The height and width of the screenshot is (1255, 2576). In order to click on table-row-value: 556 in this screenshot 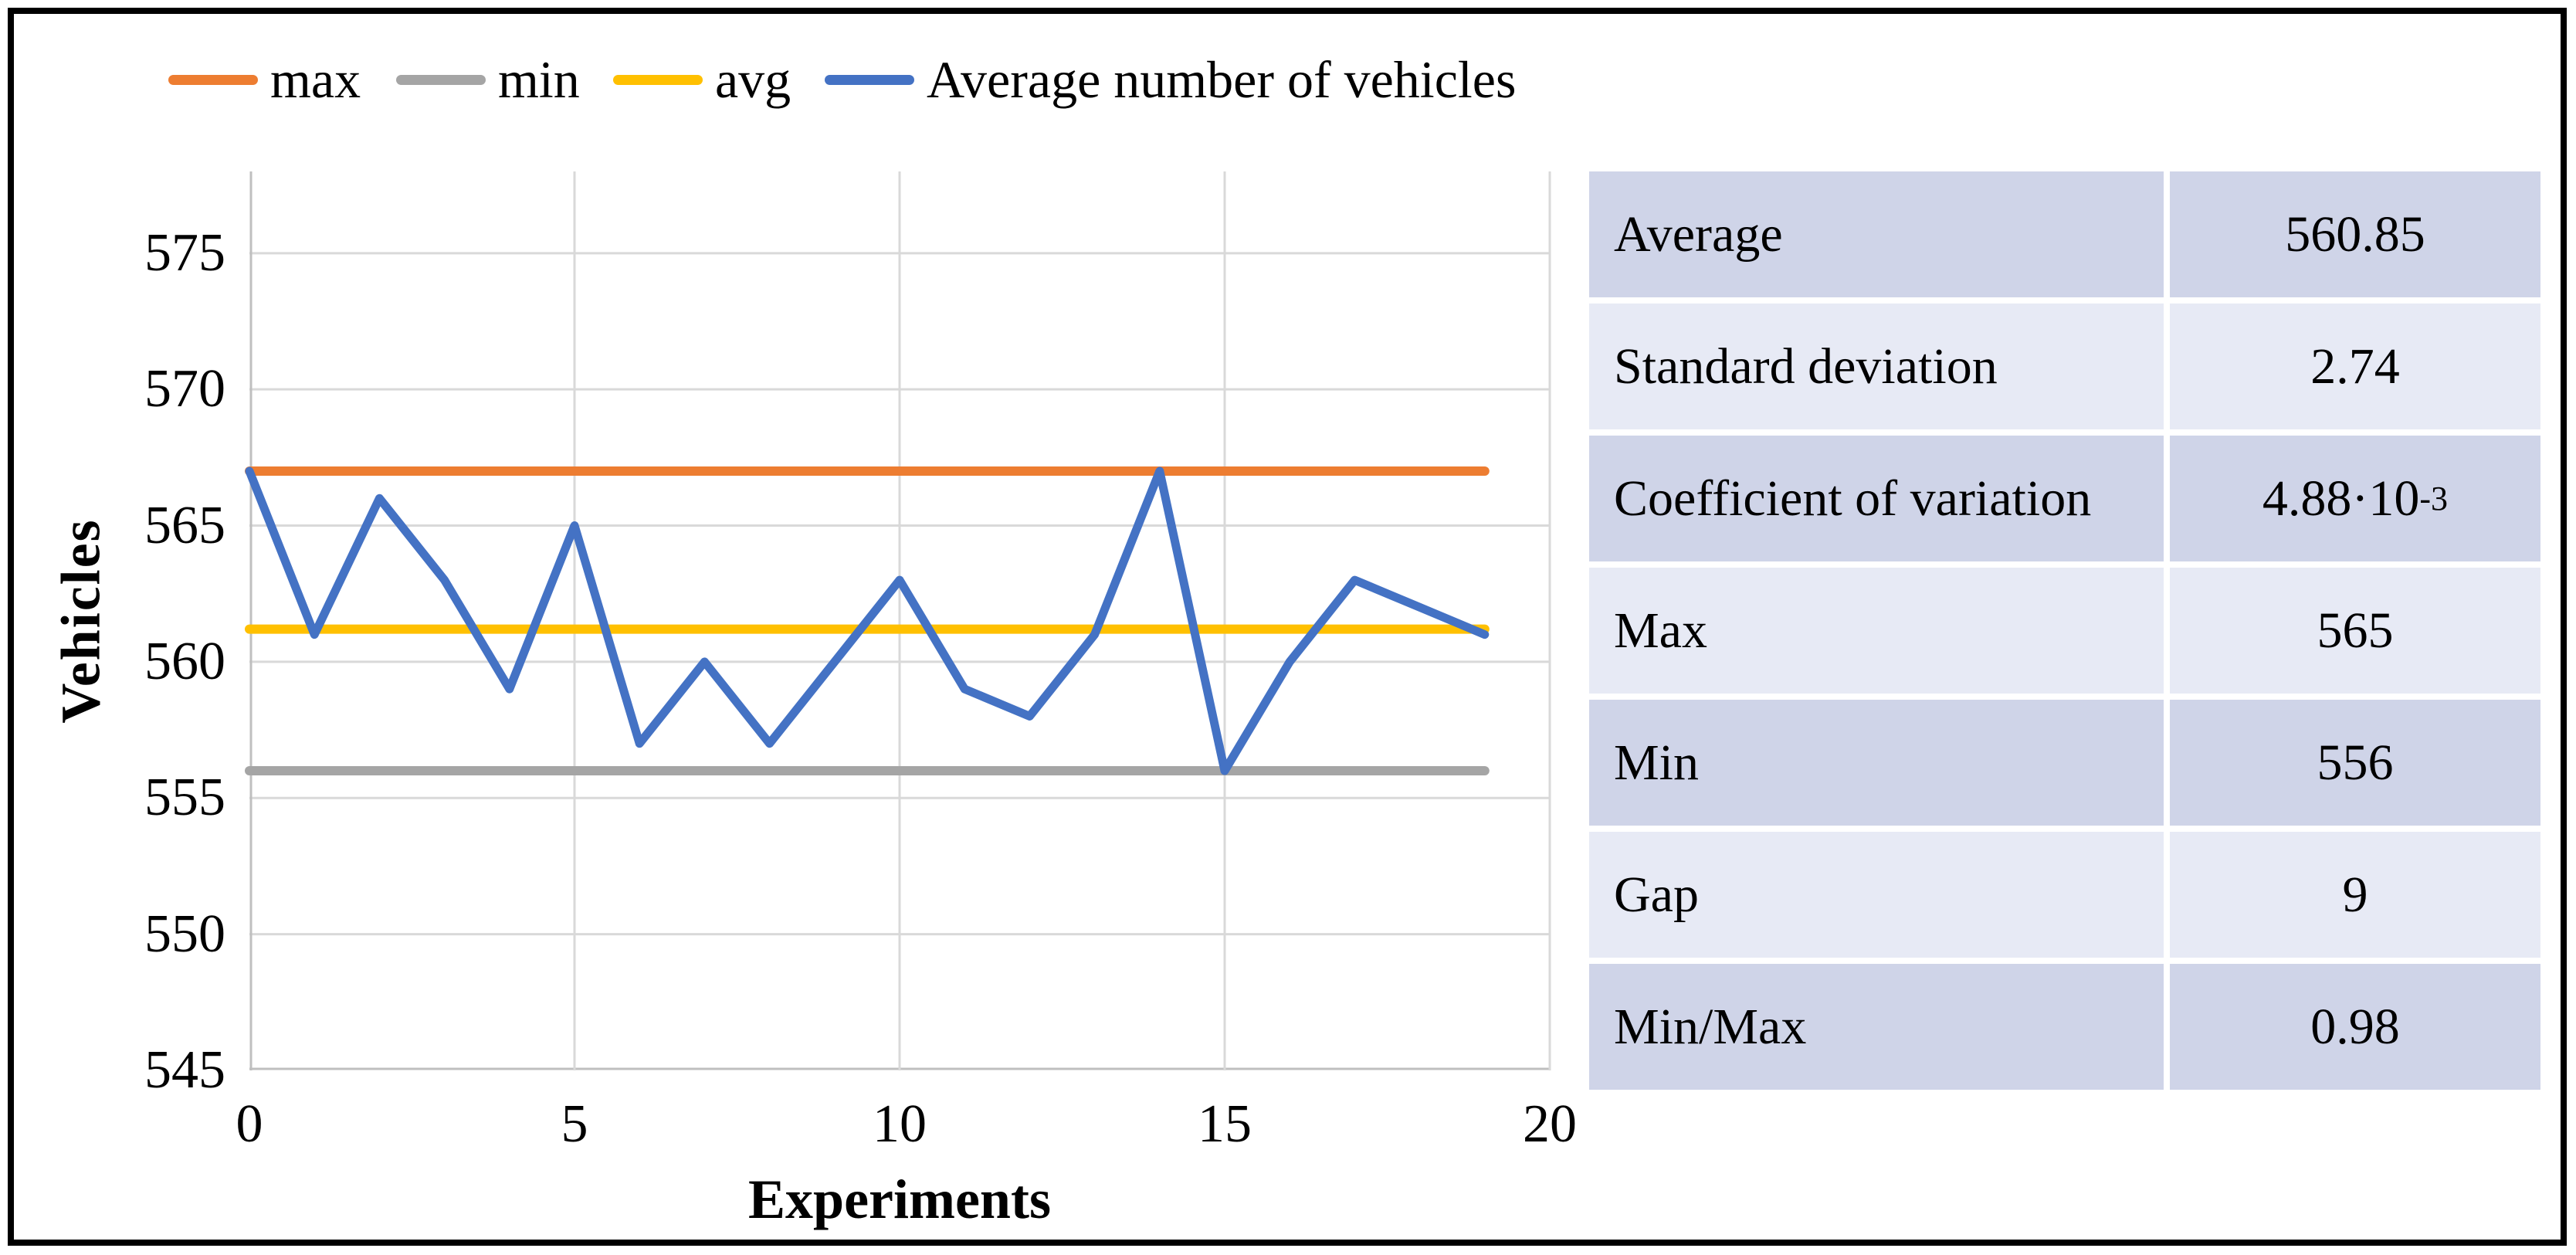, I will do `click(2355, 763)`.